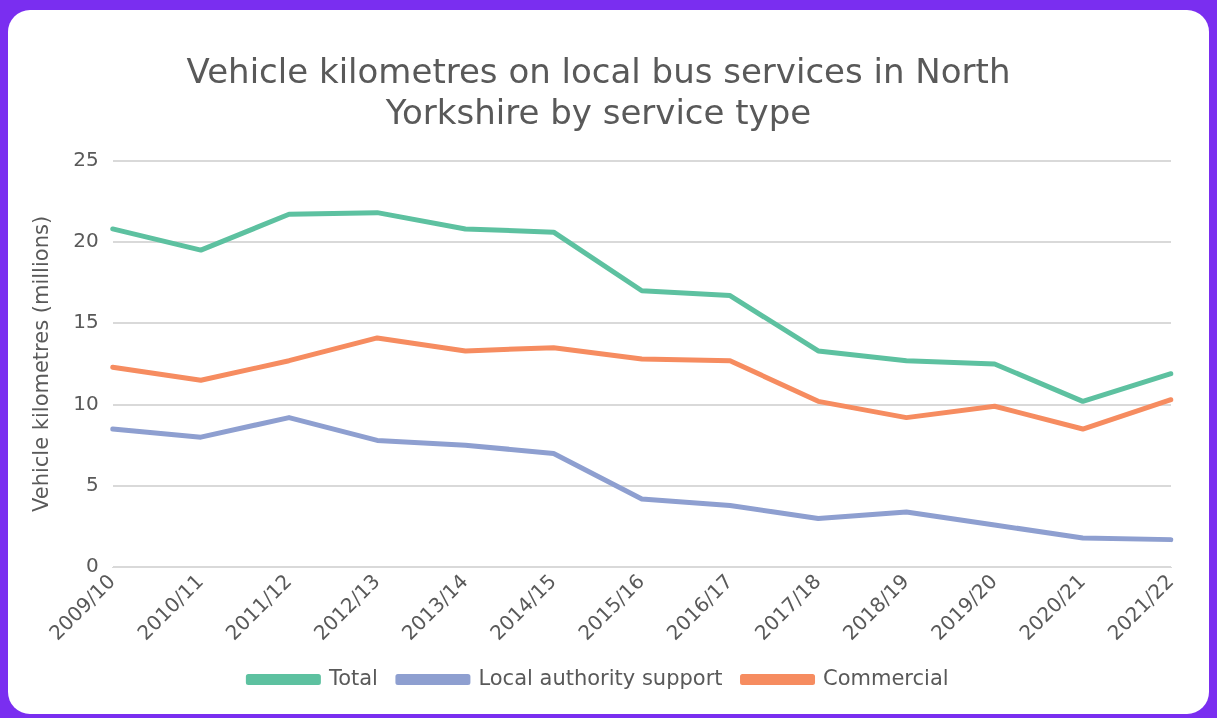 This screenshot has height=718, width=1217. What do you see at coordinates (92, 565) in the screenshot?
I see `y-tick-label: 0` at bounding box center [92, 565].